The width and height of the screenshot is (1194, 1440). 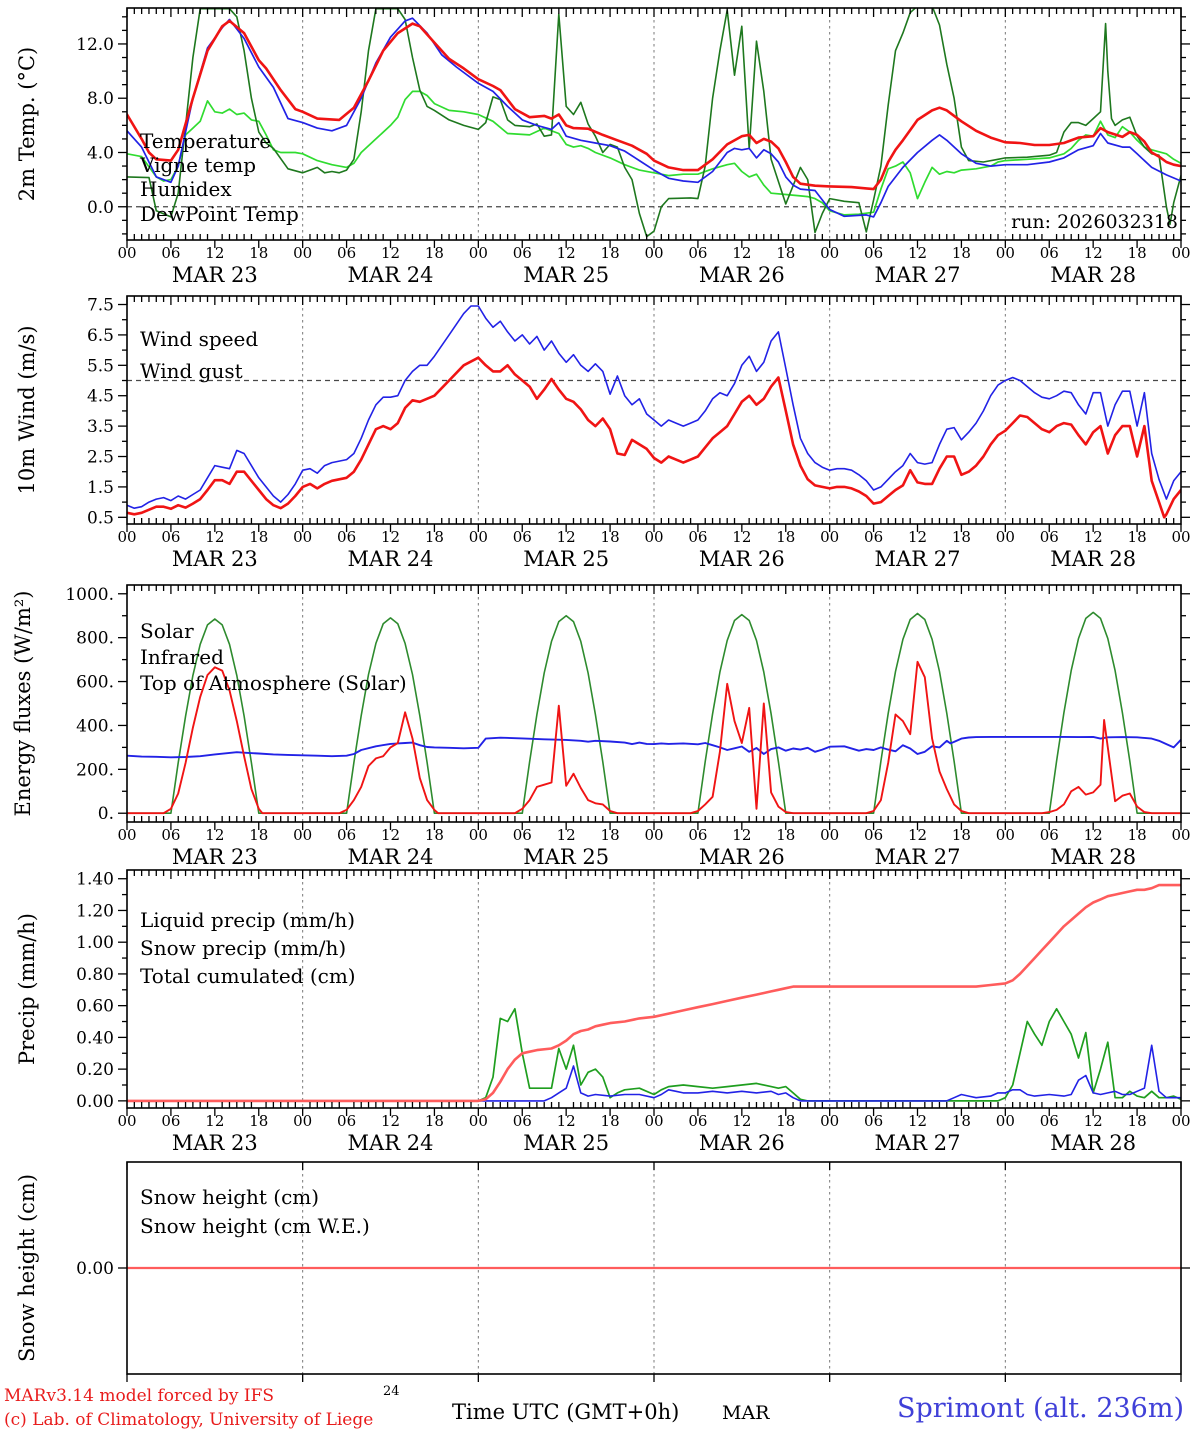 I want to click on y-tick-label: 3.5, so click(x=100, y=427).